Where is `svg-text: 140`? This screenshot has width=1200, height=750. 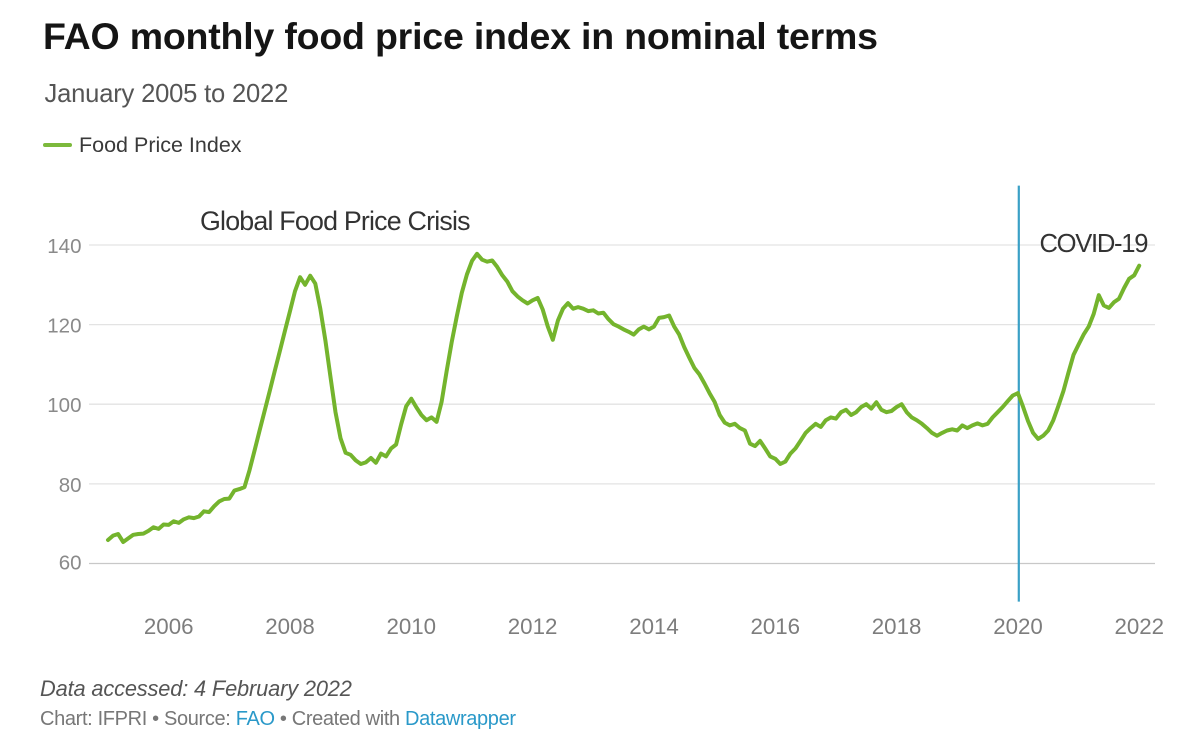 svg-text: 140 is located at coordinates (64, 246).